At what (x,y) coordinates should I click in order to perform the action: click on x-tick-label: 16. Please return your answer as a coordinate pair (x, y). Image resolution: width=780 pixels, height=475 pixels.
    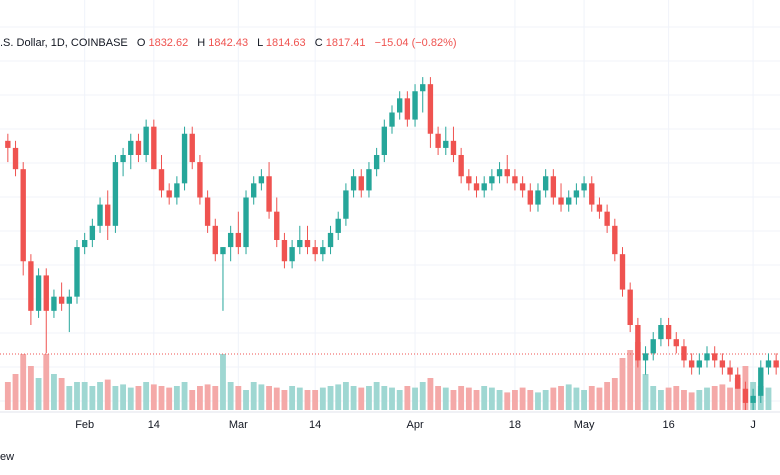
    Looking at the image, I should click on (668, 425).